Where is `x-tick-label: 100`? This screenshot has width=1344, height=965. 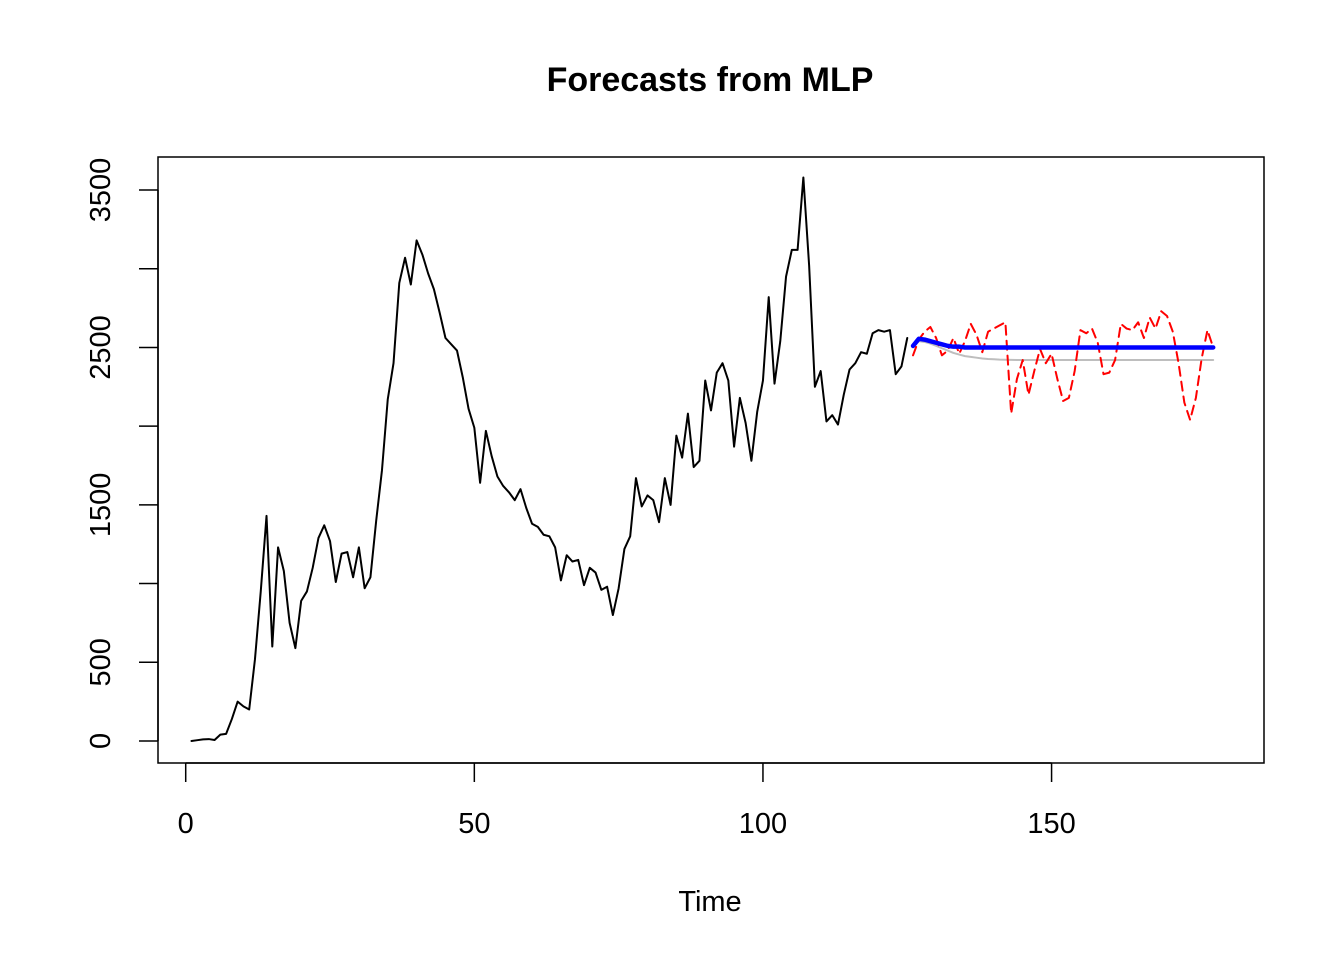 x-tick-label: 100 is located at coordinates (763, 824).